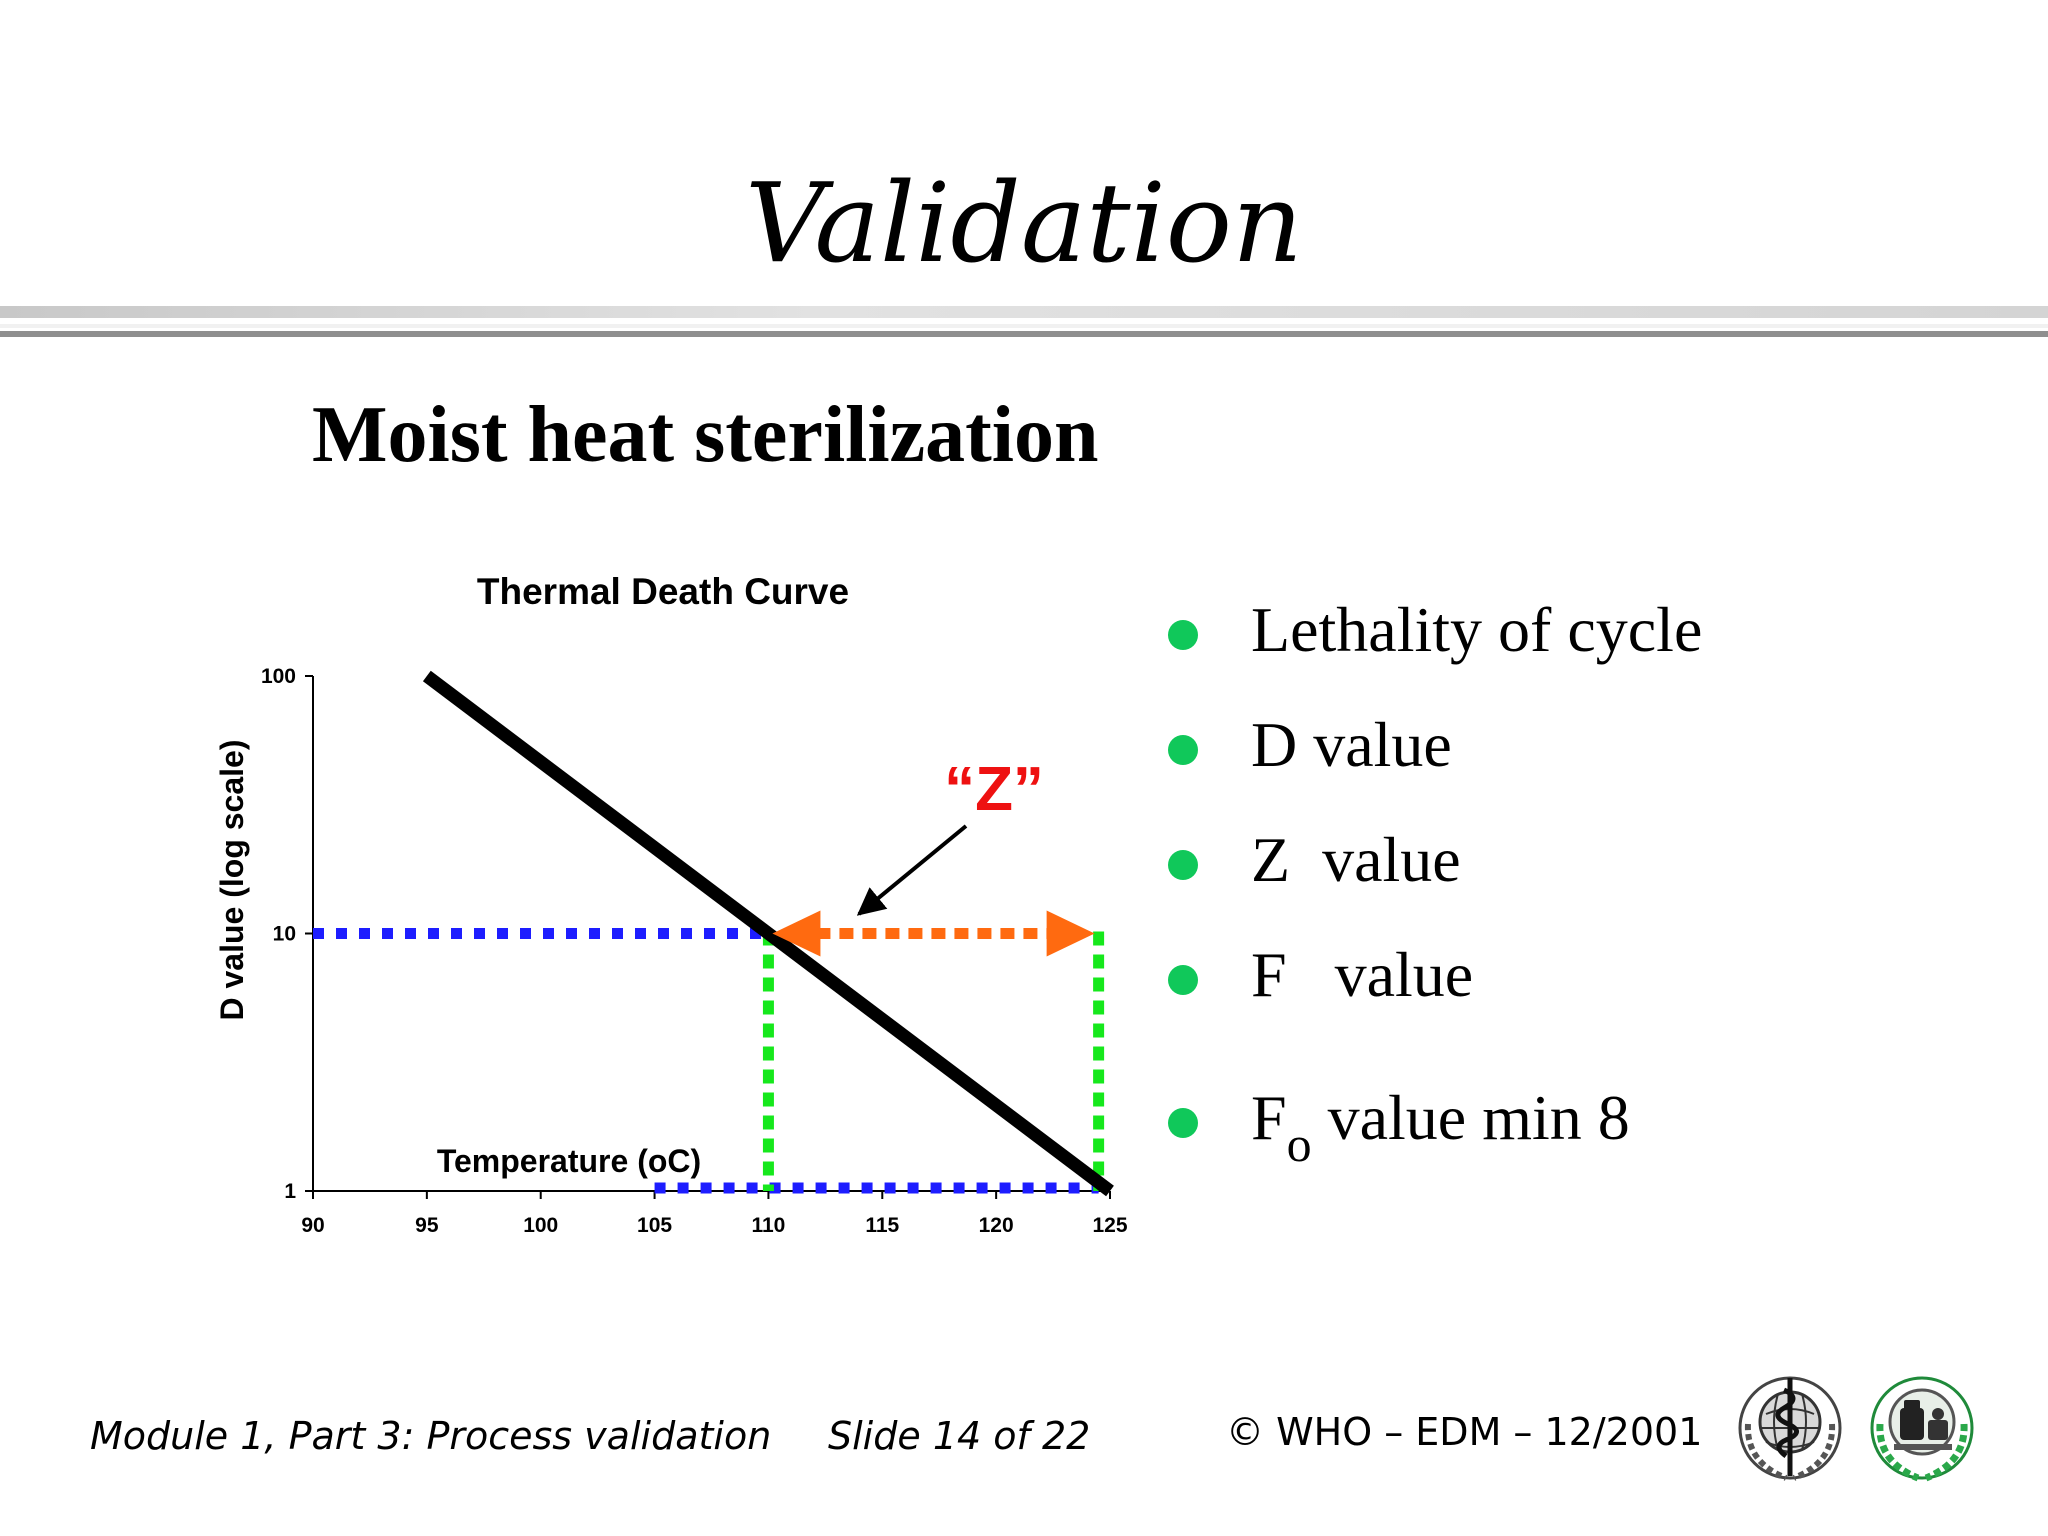  Describe the element at coordinates (1070, 933) in the screenshot. I see `z-span-right-arrowhead` at that location.